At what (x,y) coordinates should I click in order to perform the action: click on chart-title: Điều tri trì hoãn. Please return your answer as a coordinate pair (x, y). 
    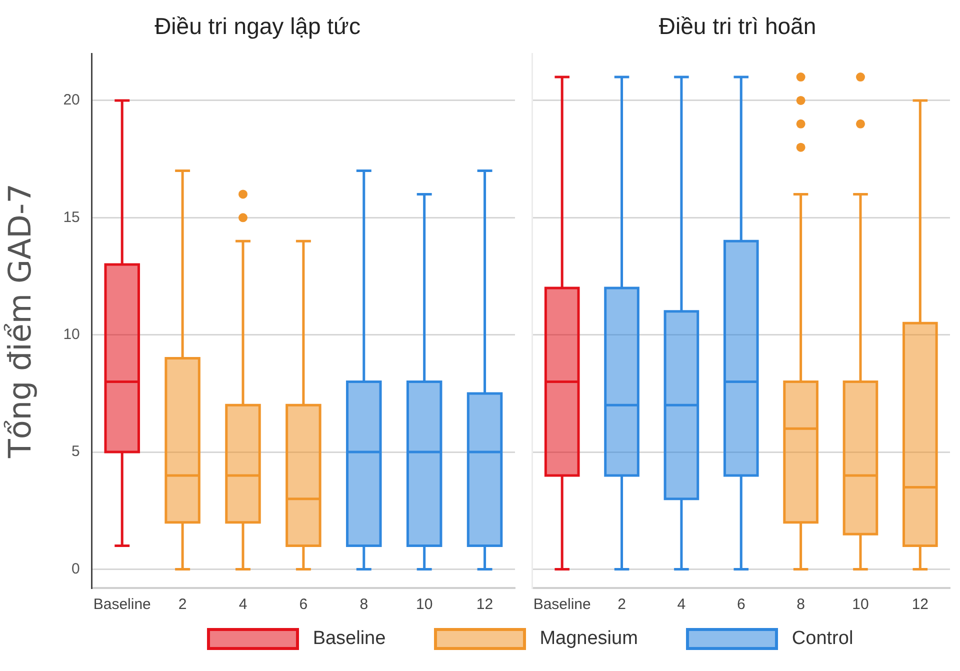
    Looking at the image, I should click on (737, 26).